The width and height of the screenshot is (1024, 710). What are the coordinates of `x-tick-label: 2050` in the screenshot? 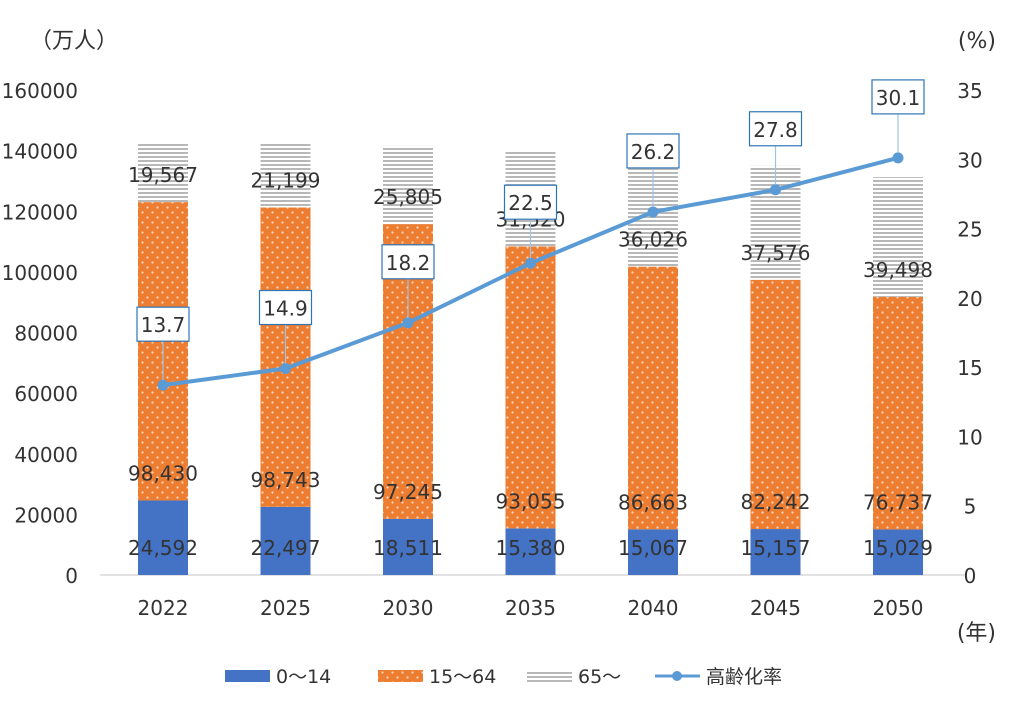 It's located at (898, 608).